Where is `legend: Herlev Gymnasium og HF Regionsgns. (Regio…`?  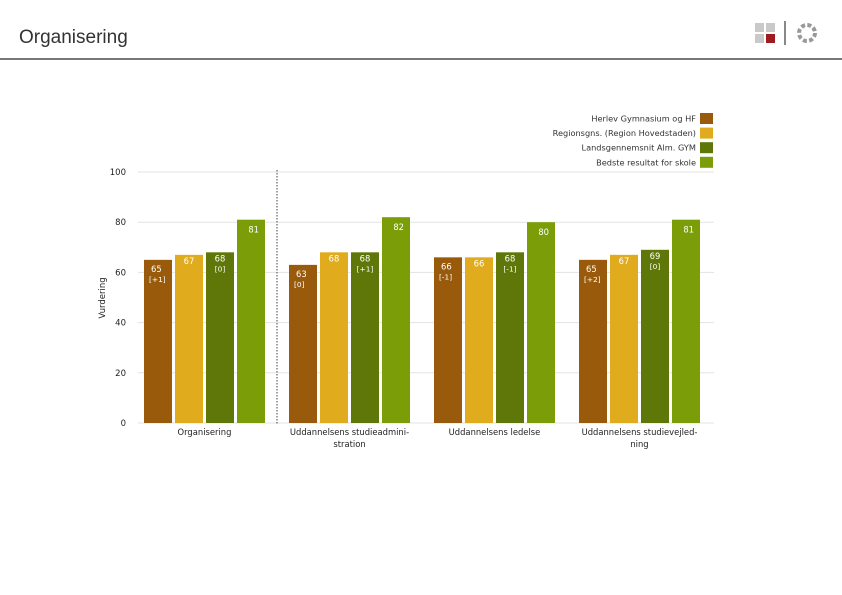 legend: Herlev Gymnasium og HF Regionsgns. (Regio… is located at coordinates (633, 140).